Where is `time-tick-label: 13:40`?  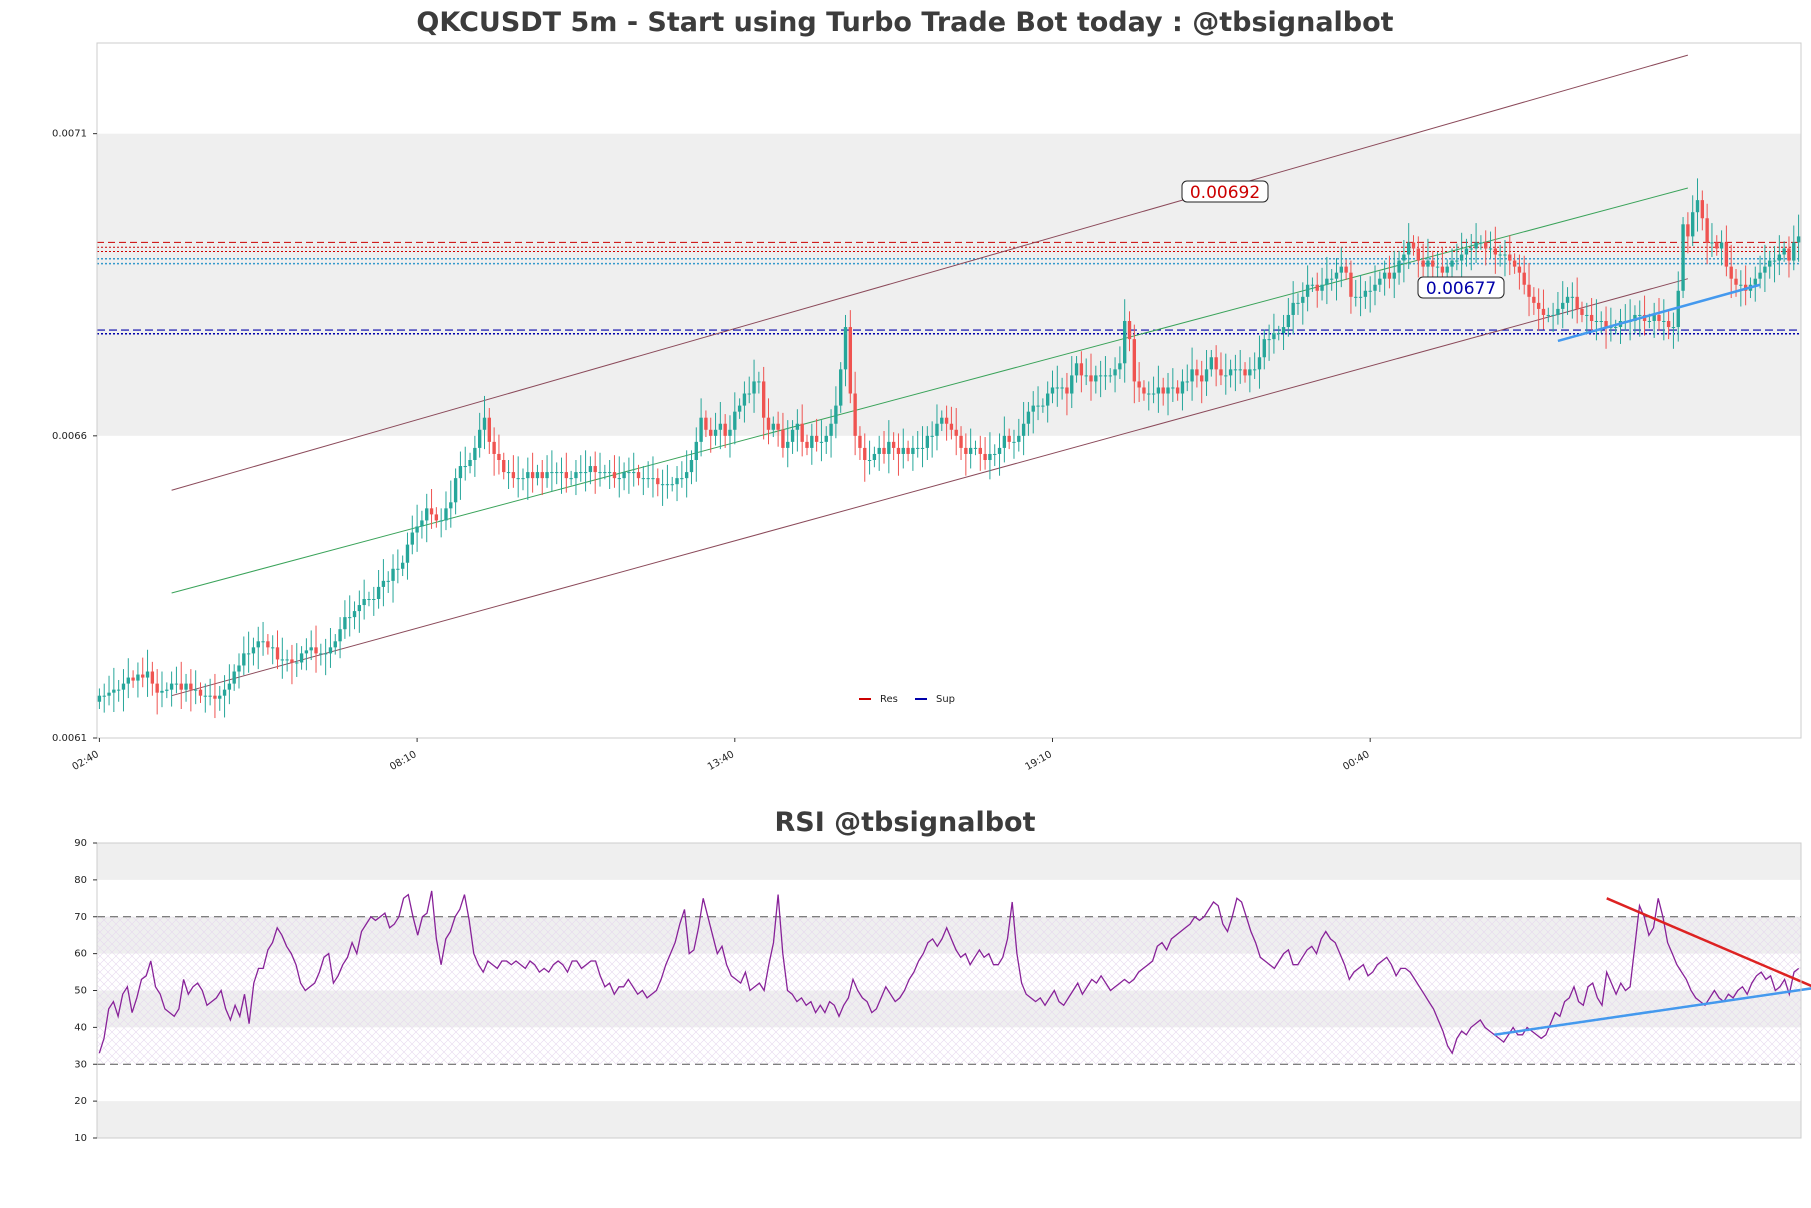 time-tick-label: 13:40 is located at coordinates (721, 761).